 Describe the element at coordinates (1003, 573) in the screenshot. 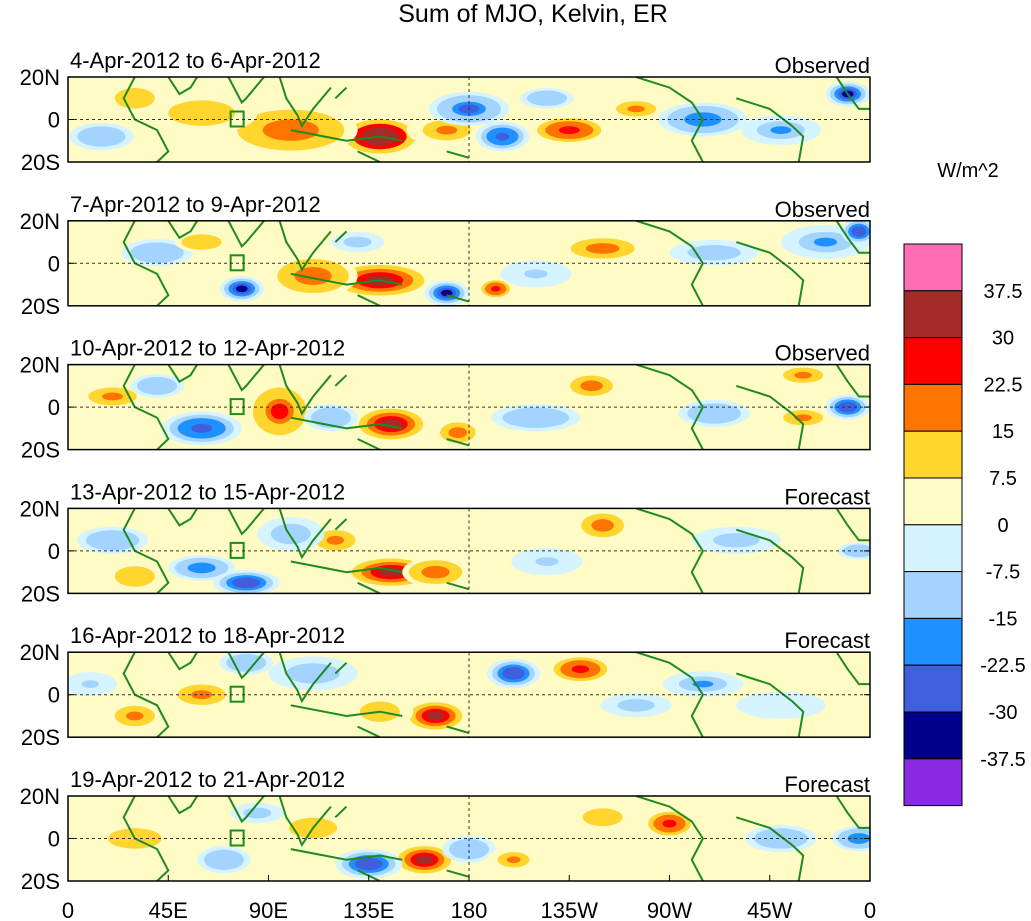

I see `colorbar-label: -7.5` at that location.